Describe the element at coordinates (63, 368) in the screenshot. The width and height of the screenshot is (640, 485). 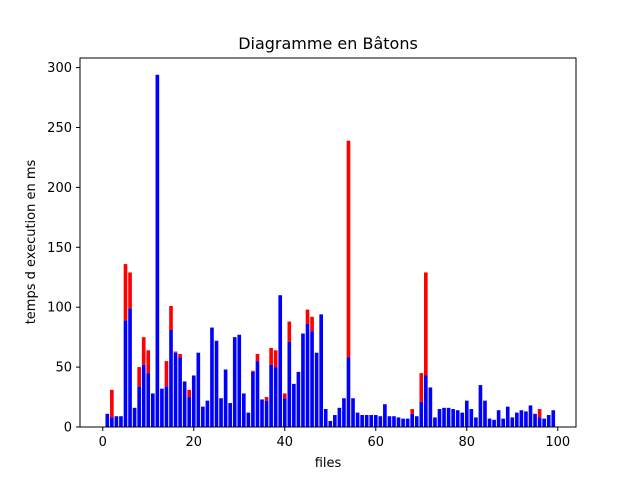
I see `y-tick-label-50: 50` at that location.